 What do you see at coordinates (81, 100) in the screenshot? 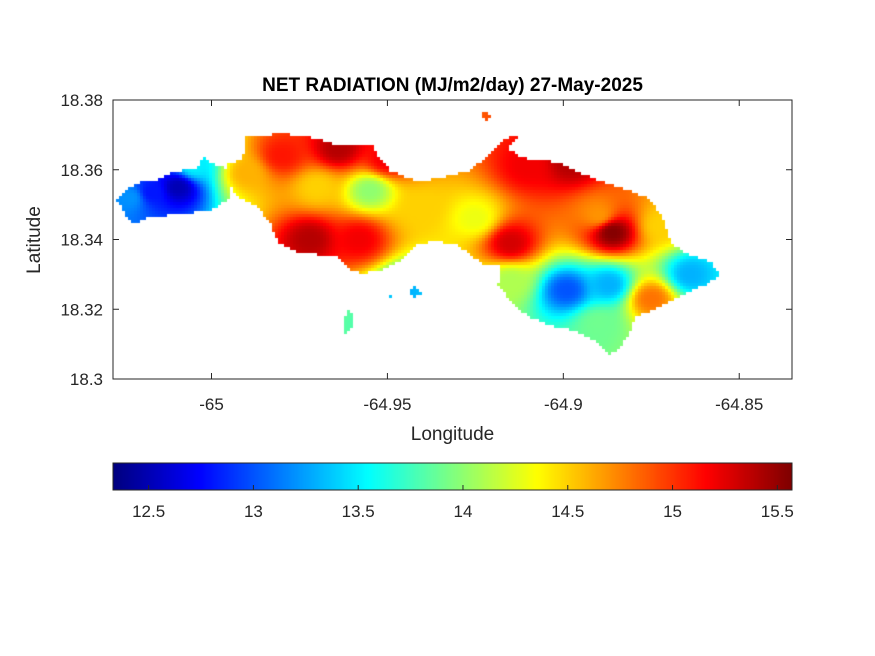
I see `y-tick-label: 18.38` at bounding box center [81, 100].